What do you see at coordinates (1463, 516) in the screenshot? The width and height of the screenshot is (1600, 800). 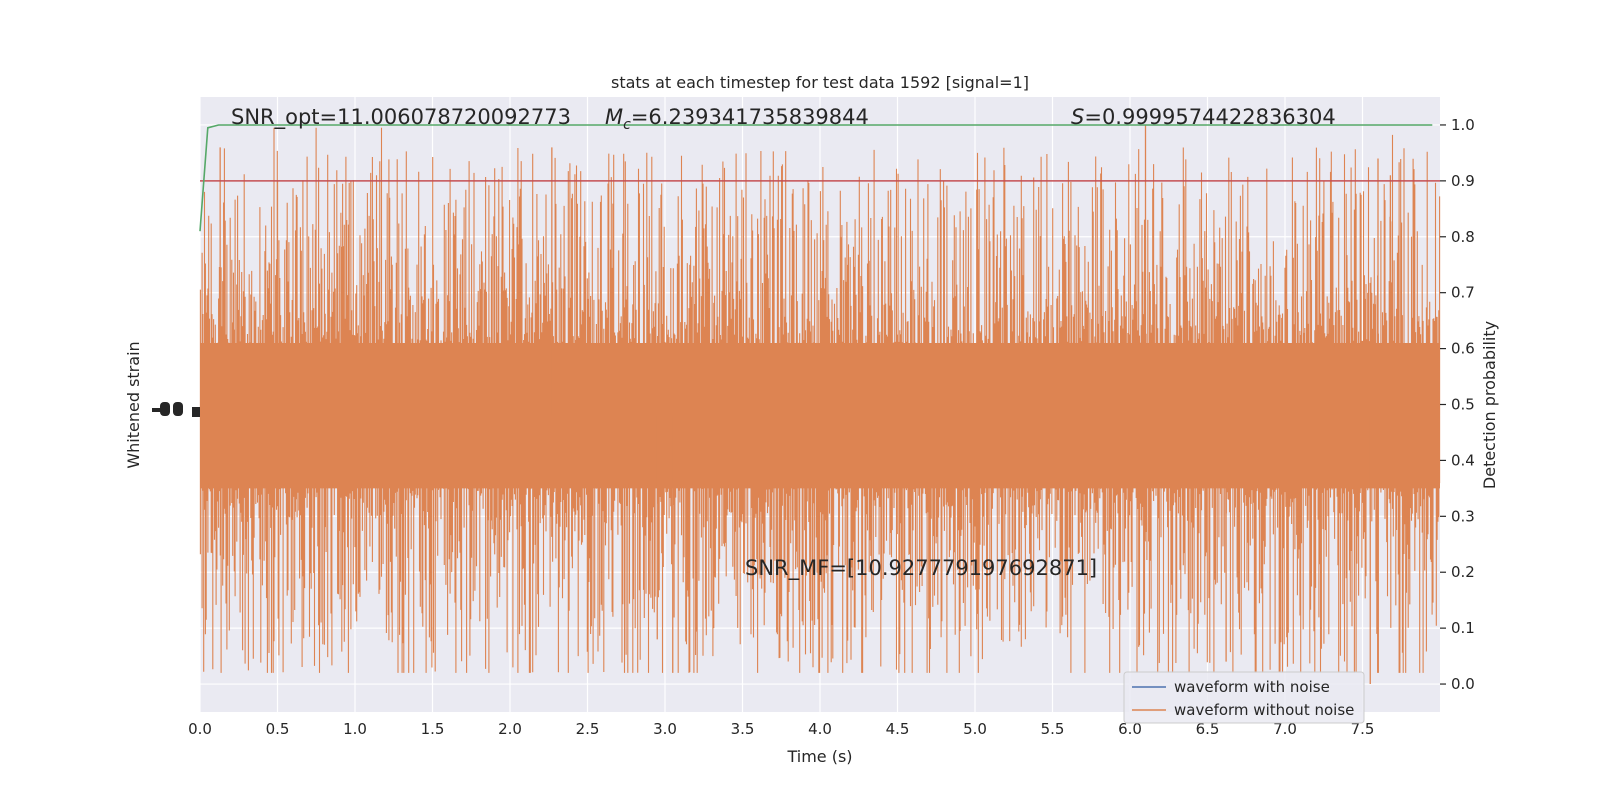 I see `y-tick-label: 0.3` at bounding box center [1463, 516].